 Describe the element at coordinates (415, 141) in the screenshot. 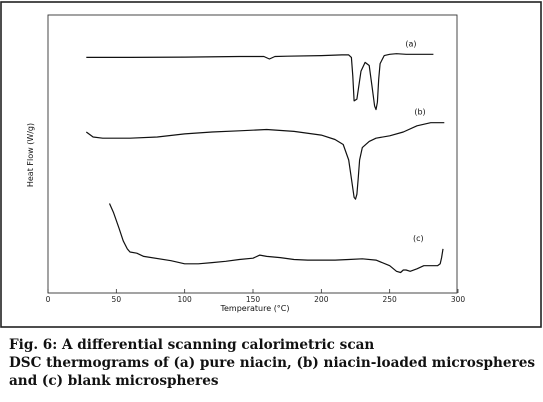

I see `series-labels: (a) (b) (c)` at that location.